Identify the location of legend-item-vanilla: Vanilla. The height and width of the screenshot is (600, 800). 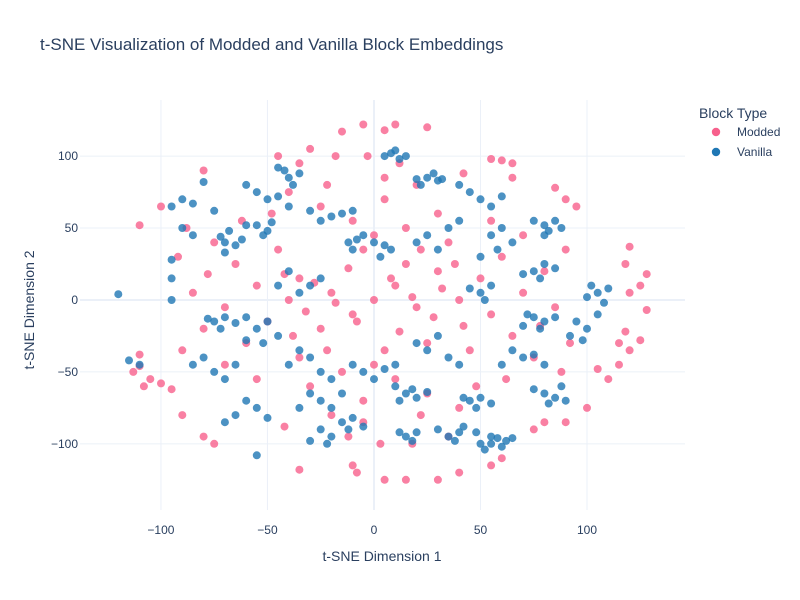
(742, 152).